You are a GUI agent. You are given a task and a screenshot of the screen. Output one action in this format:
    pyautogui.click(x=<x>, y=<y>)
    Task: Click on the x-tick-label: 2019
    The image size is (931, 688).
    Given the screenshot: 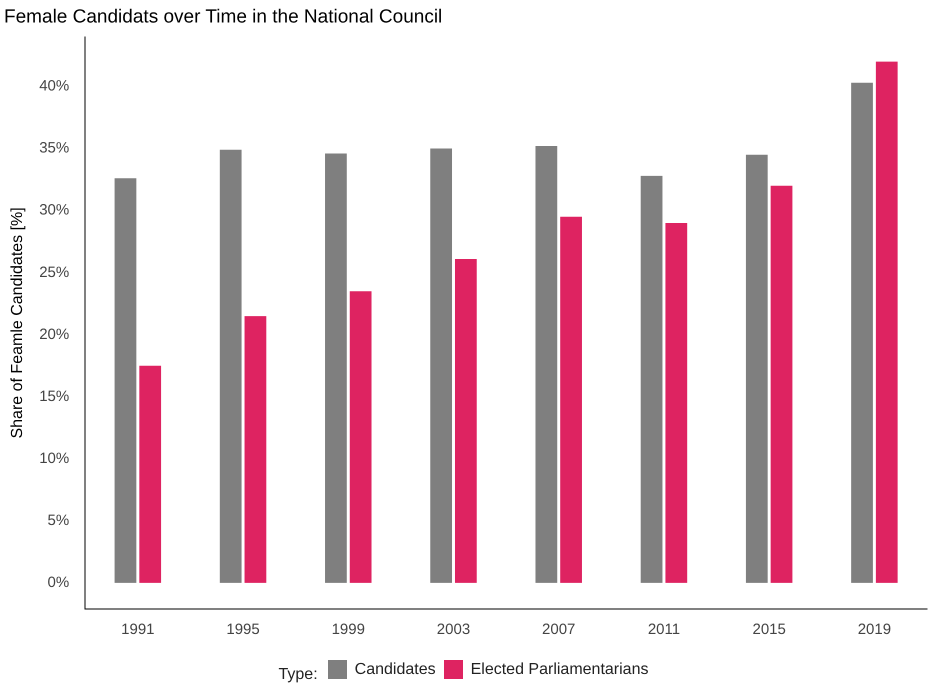 What is the action you would take?
    pyautogui.click(x=875, y=629)
    